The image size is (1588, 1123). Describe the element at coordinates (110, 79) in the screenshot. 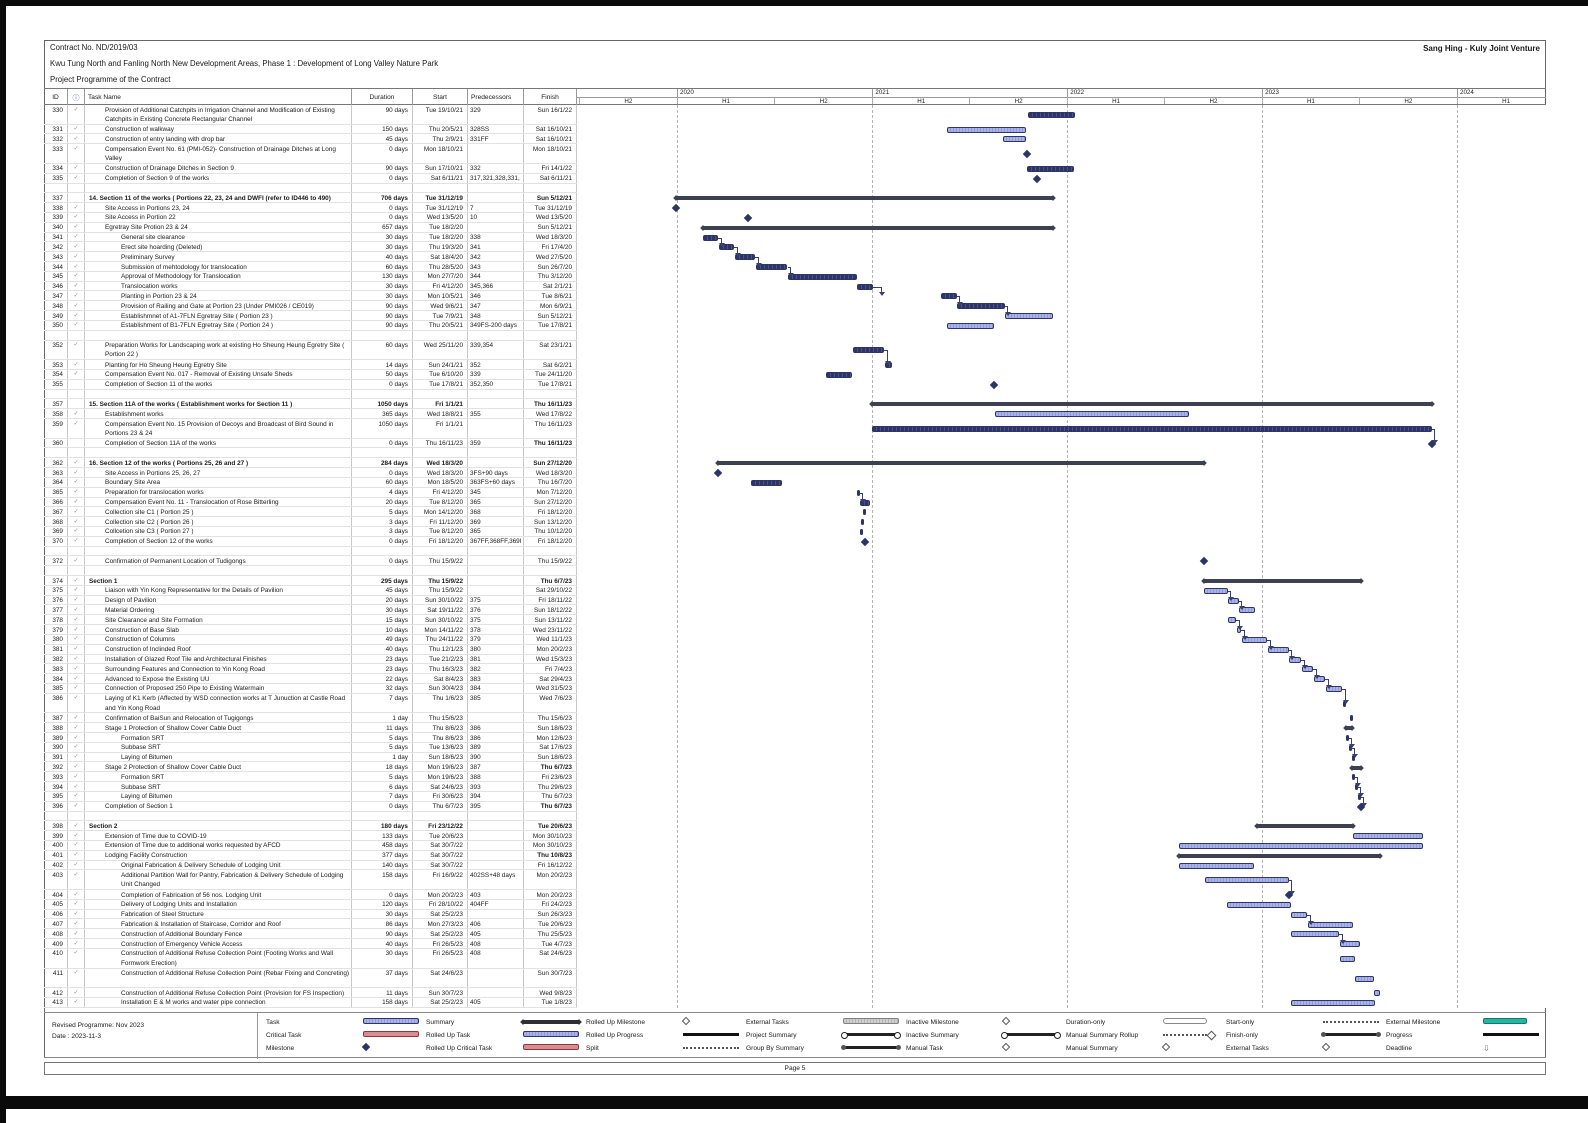

I see `programme-subtitle: Project Programme of the Contract` at that location.